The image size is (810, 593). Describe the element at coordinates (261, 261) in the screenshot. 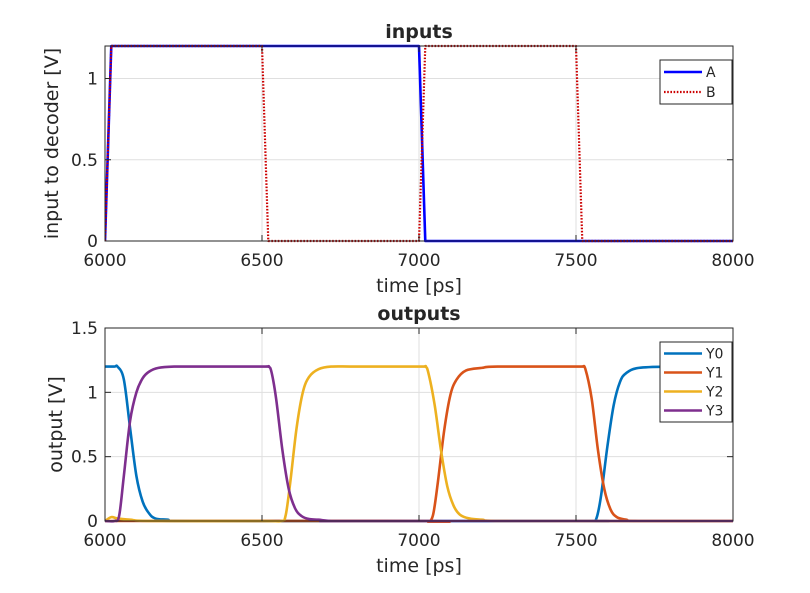

I see `inputs-x-tick-label: 6500` at that location.